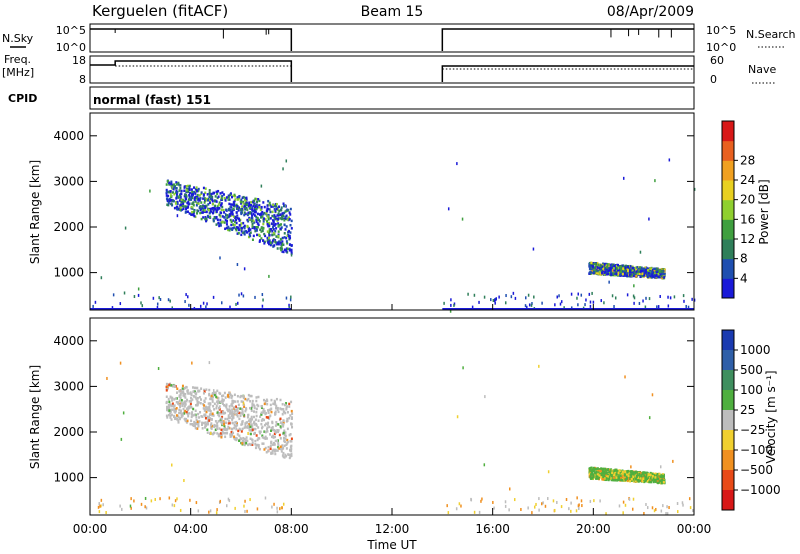  I want to click on time-tick-label: 08:00, so click(291, 529).